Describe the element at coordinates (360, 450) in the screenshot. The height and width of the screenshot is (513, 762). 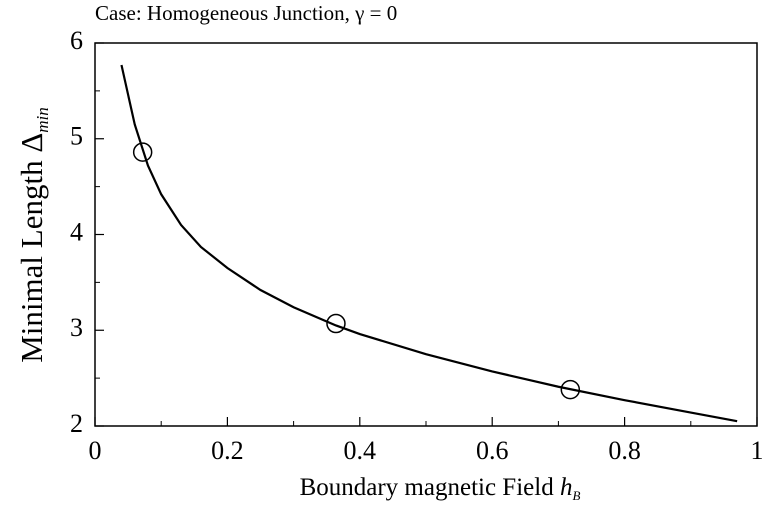
I see `x-tick-label: 0.4` at that location.